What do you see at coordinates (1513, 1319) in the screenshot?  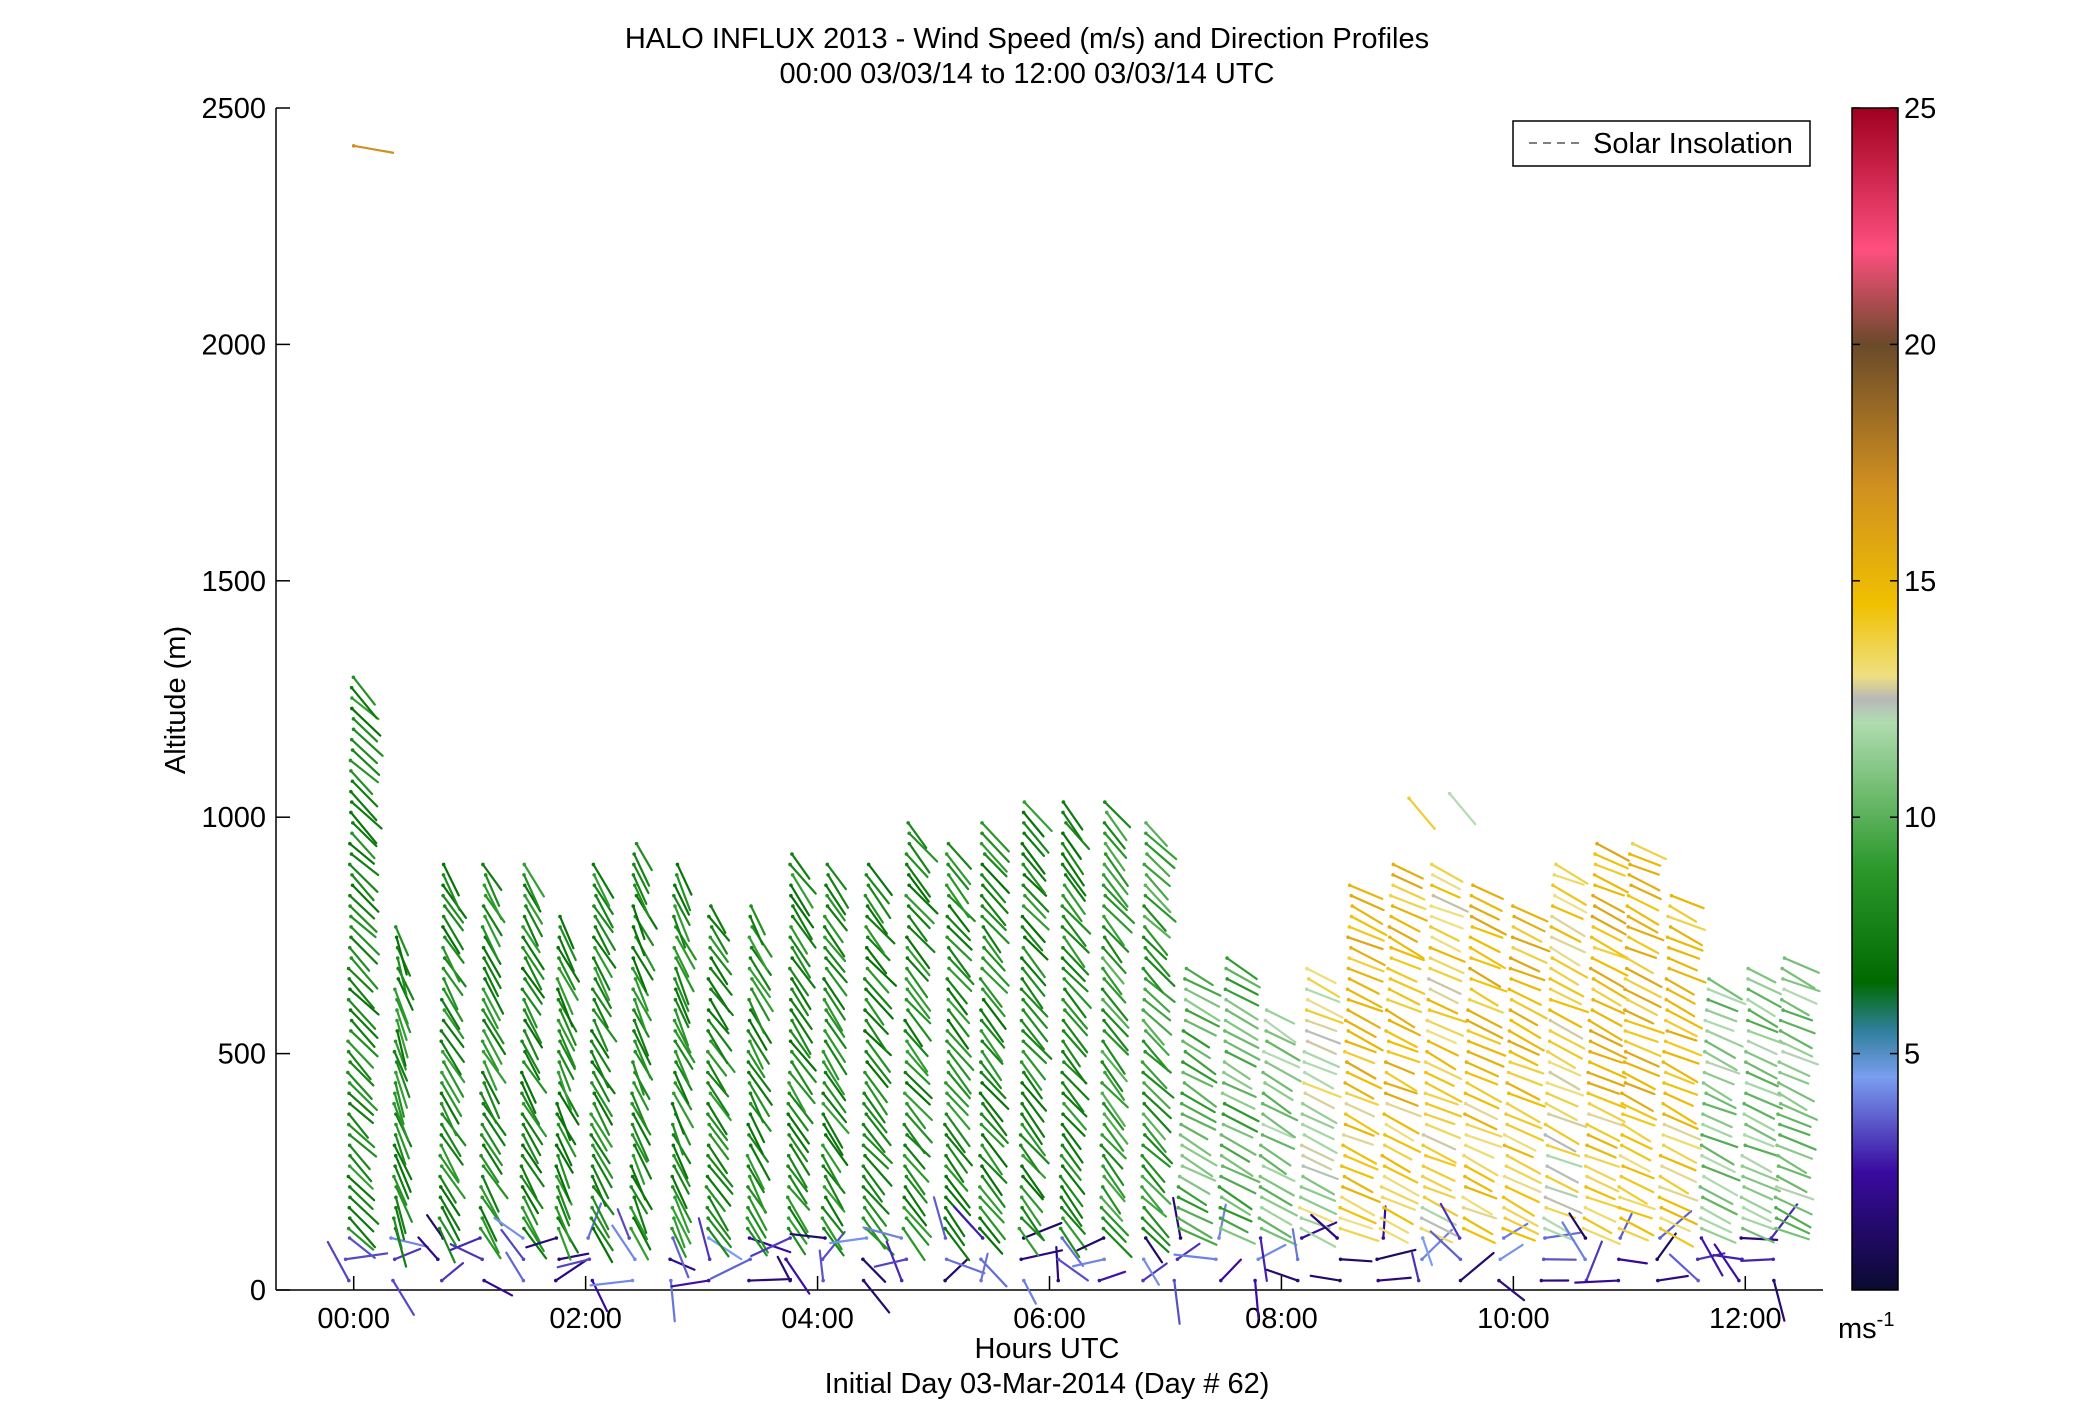 I see `x-tick-label: 10:00` at bounding box center [1513, 1319].